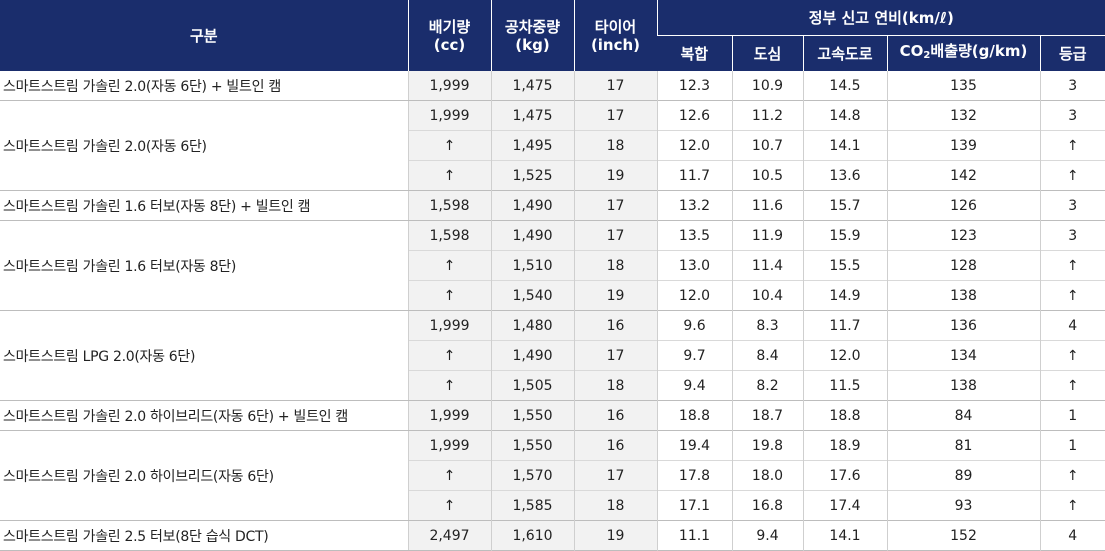 The height and width of the screenshot is (551, 1105). I want to click on table-row: ↑ 1,540 19 12.0 10.4 14.9 138 ↑, so click(552, 295).